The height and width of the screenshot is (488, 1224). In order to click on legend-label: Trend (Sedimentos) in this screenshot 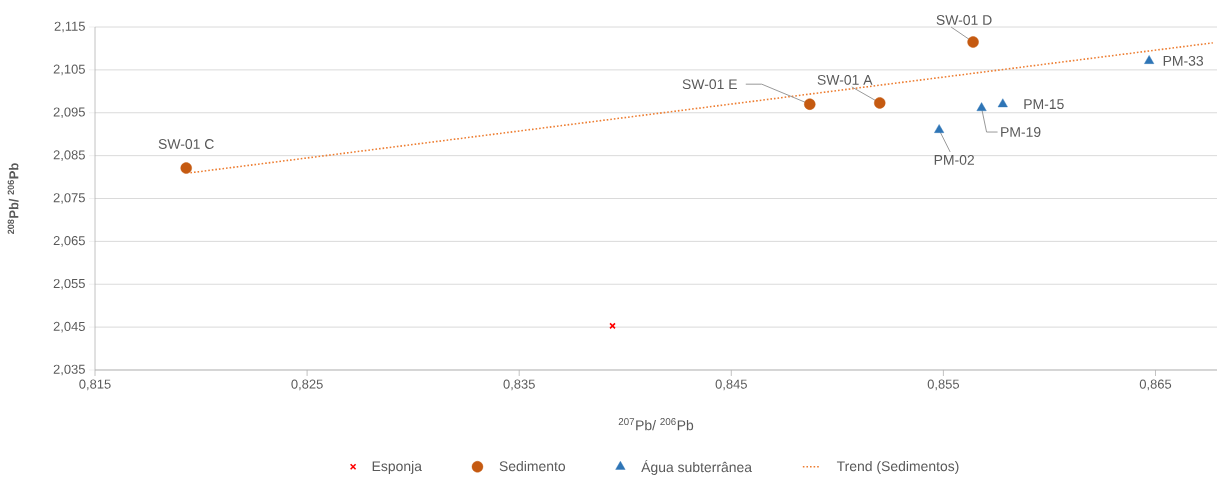, I will do `click(897, 467)`.